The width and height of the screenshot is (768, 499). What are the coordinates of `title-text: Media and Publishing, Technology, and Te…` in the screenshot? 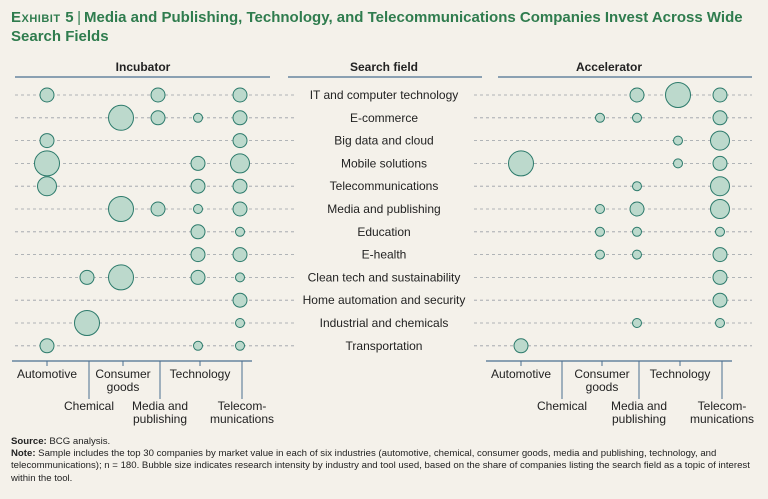 It's located at (377, 27).